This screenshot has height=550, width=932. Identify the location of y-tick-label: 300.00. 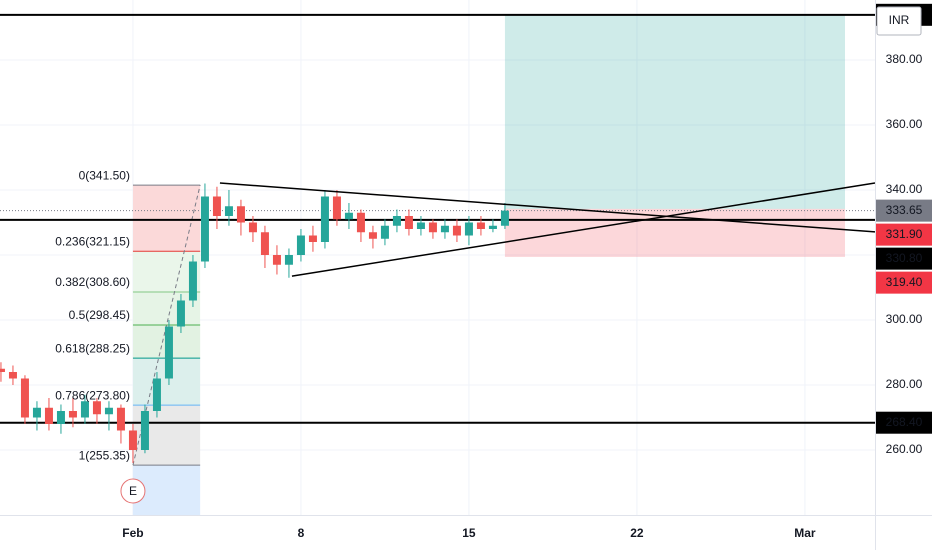
(904, 319).